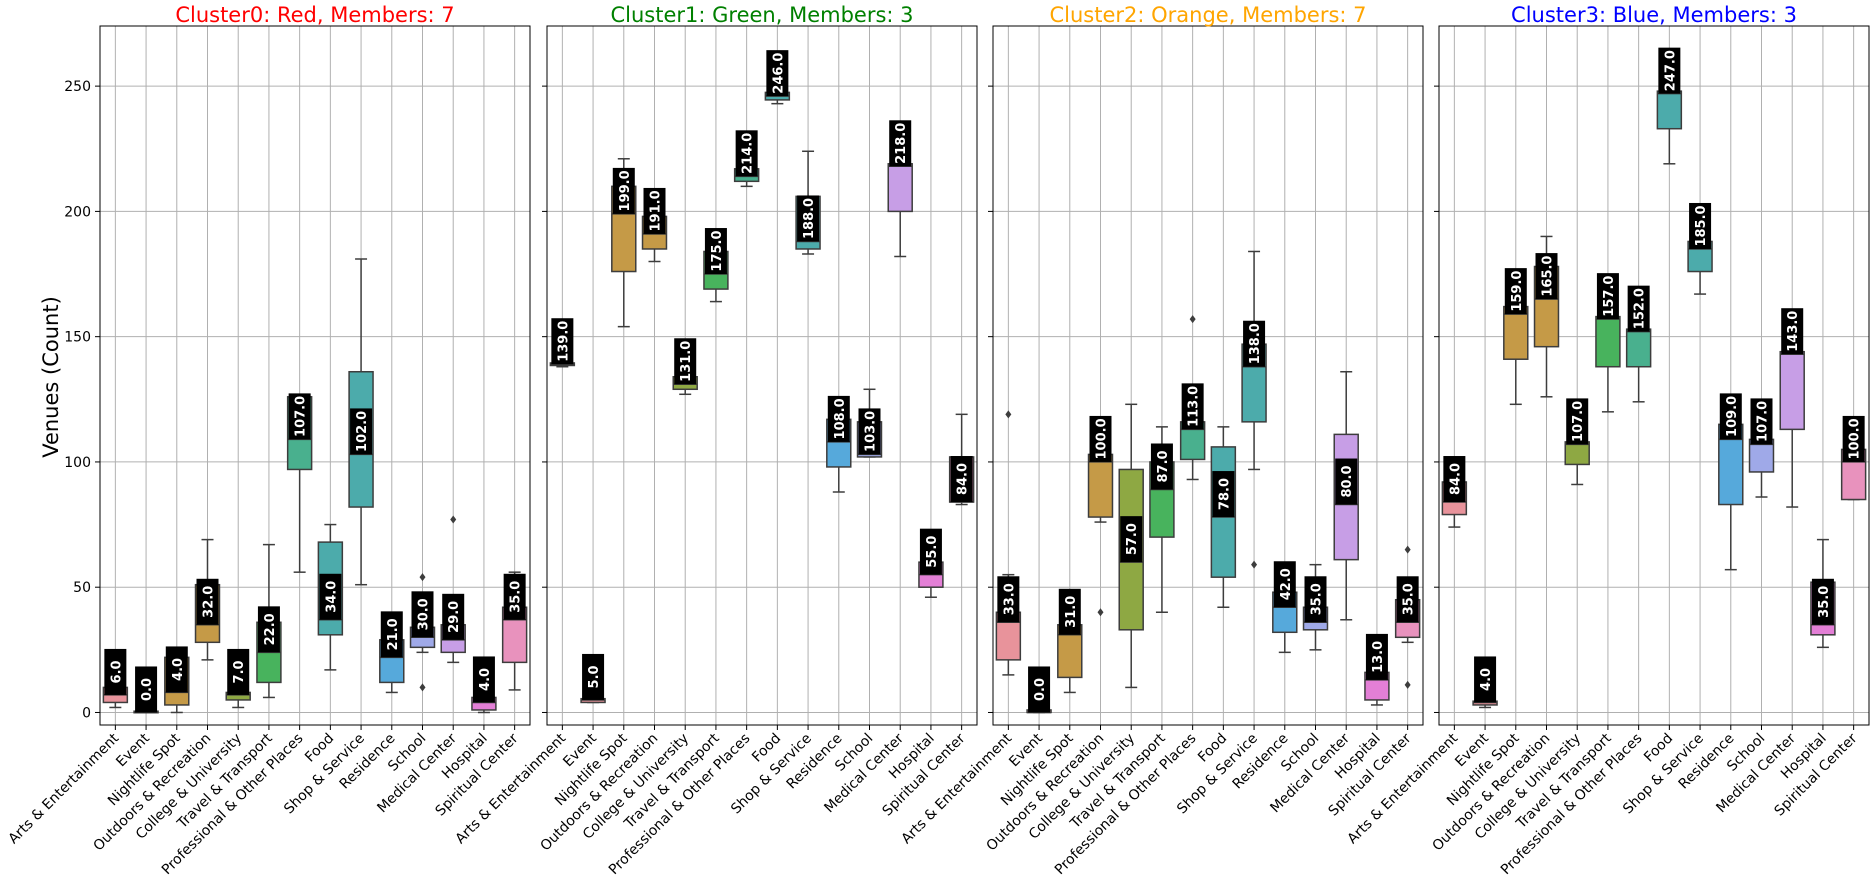 The image size is (1874, 879). I want to click on median-value-label: 107.0, so click(301, 416).